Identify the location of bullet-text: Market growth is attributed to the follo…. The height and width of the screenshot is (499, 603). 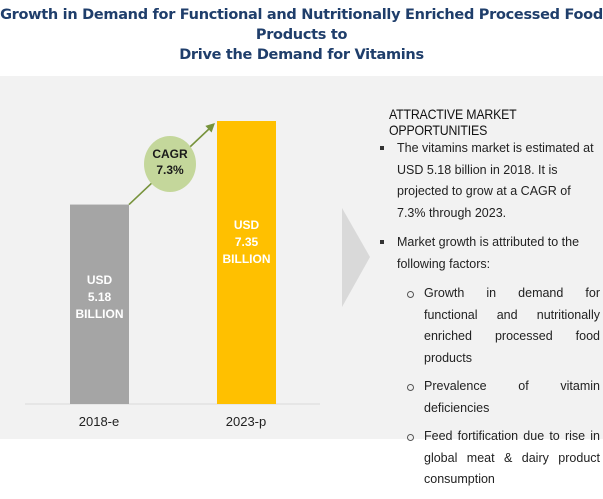
(488, 253).